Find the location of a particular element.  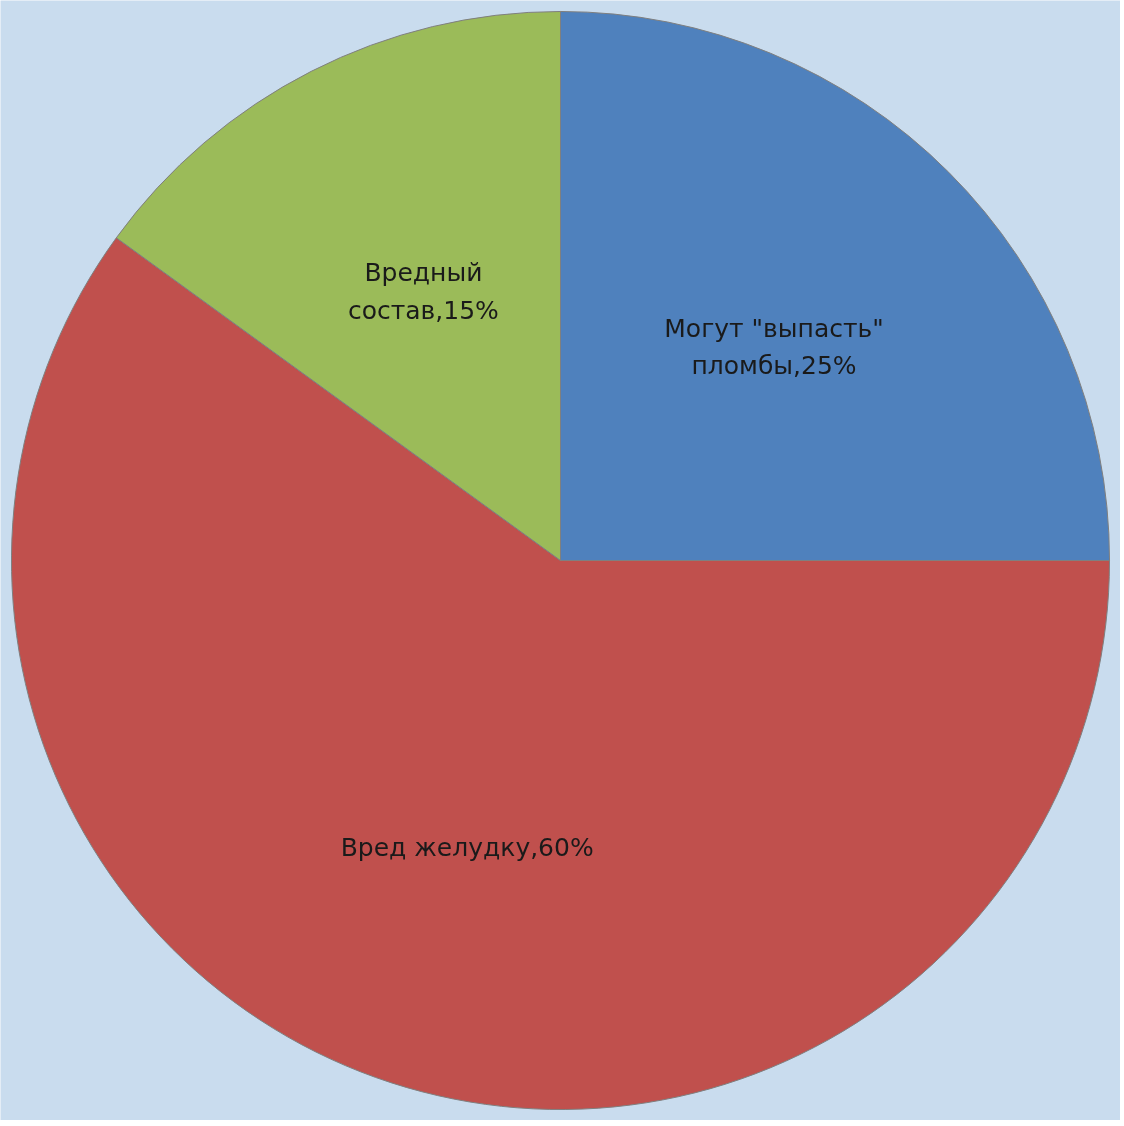

slice-label: Вредный состав,15% is located at coordinates (423, 291).